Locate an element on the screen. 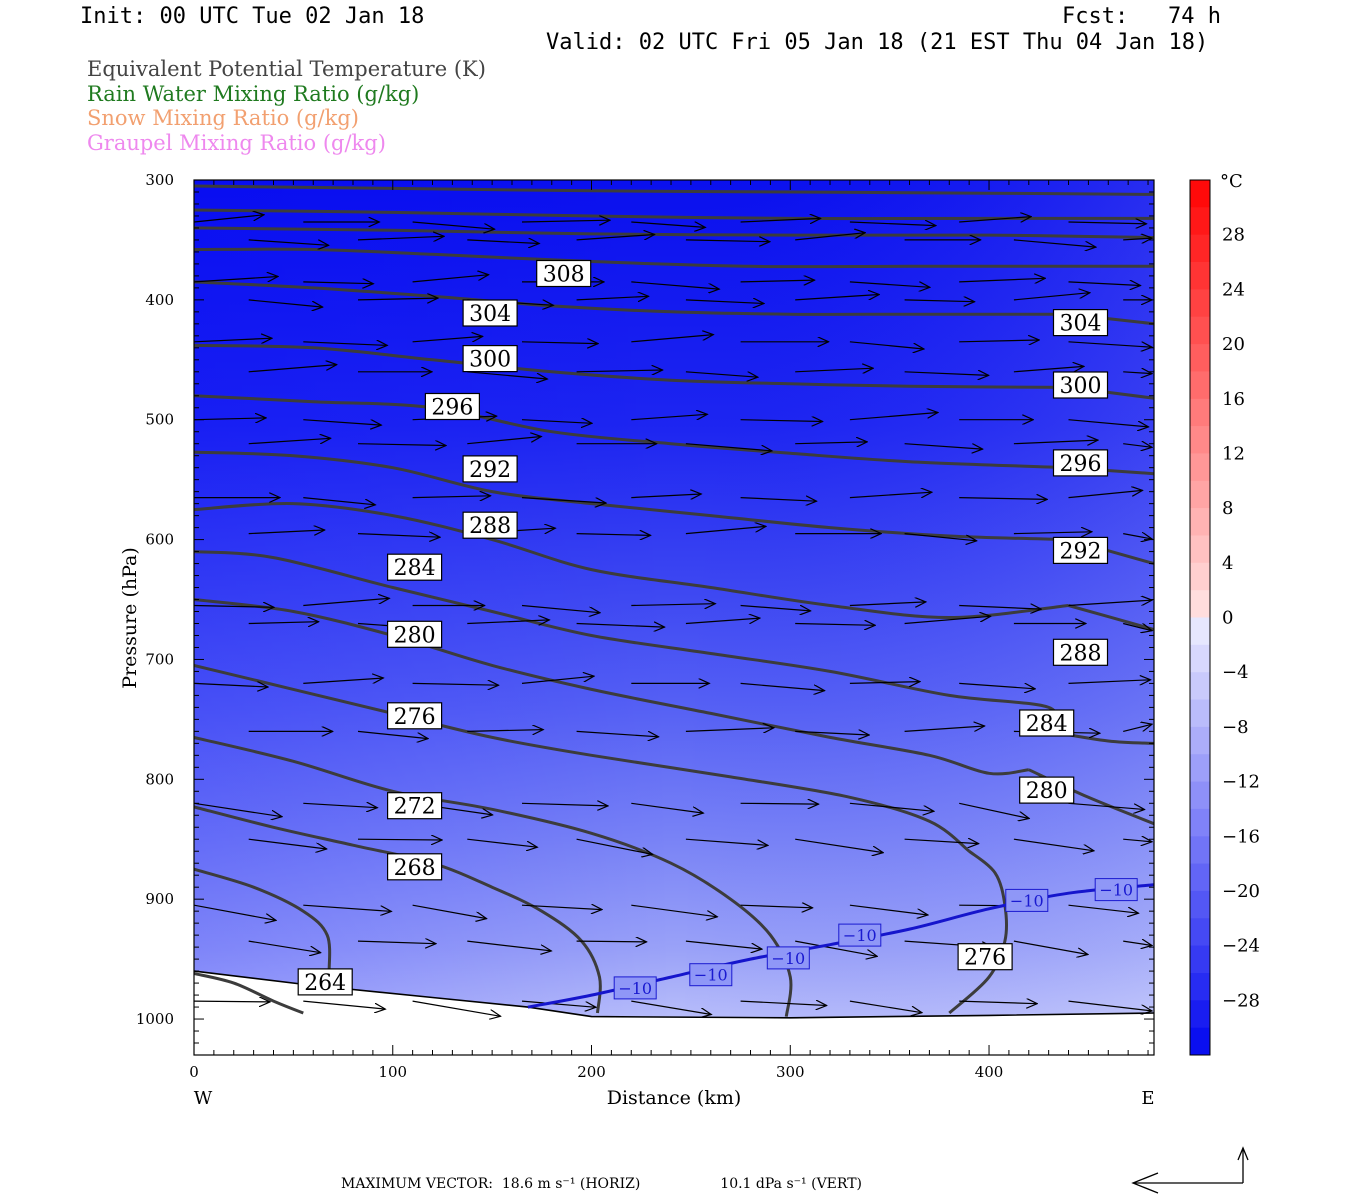 The height and width of the screenshot is (1200, 1350). colorbar-tick-label: 16 is located at coordinates (1233, 399).